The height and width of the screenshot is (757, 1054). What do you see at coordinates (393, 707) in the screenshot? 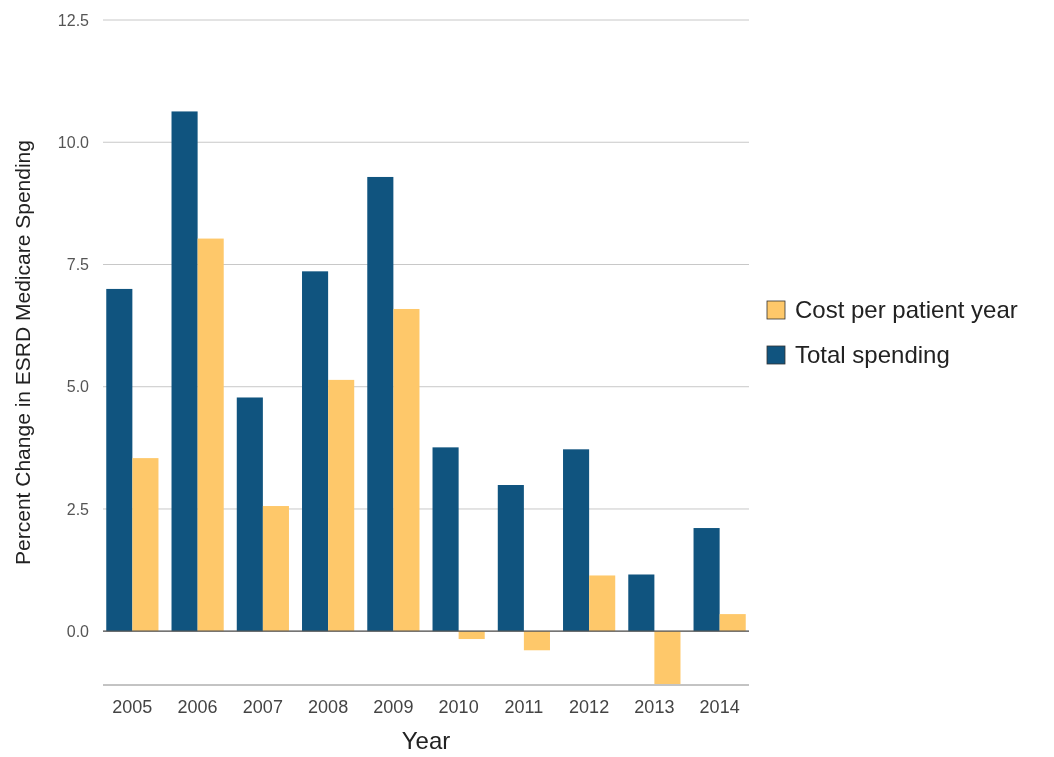
I see `x-tick-label: 2009` at bounding box center [393, 707].